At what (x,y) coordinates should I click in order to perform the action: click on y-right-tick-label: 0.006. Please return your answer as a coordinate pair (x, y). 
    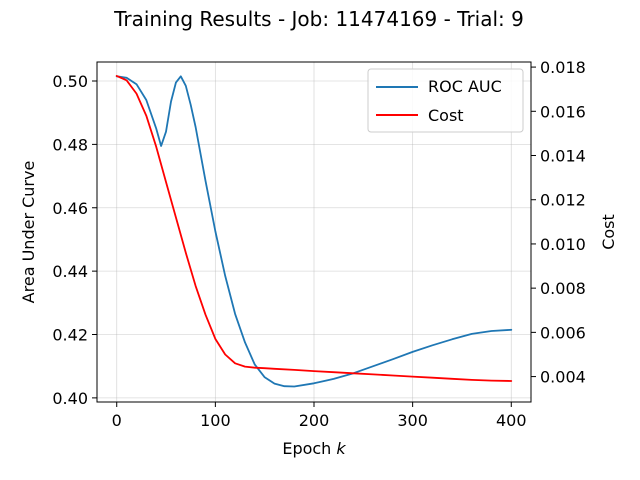
    Looking at the image, I should click on (563, 332).